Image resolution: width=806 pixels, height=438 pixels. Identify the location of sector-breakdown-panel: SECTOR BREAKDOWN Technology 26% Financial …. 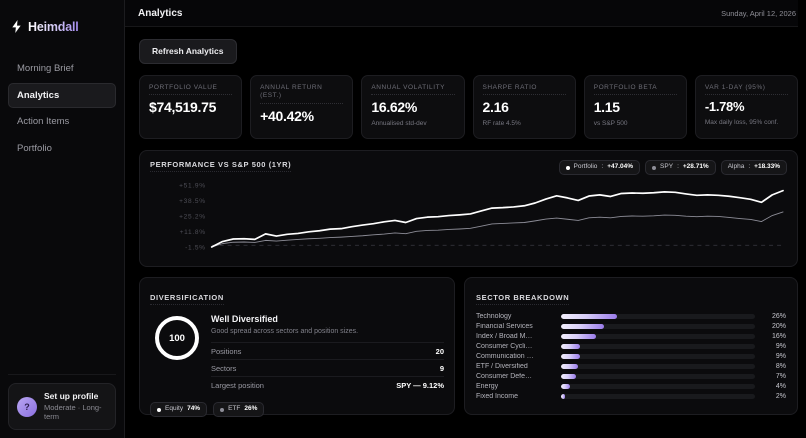
(631, 346).